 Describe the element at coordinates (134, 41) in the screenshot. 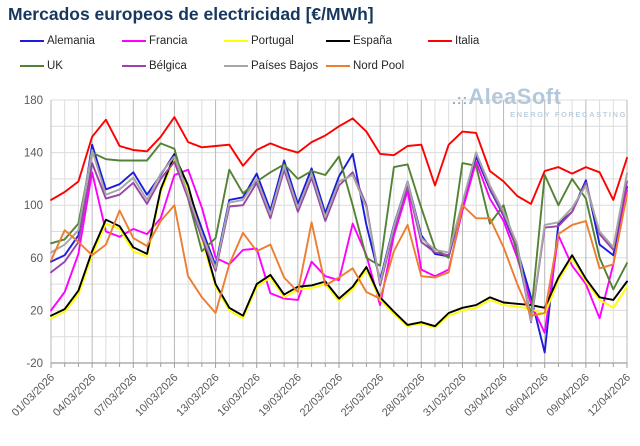

I see `legend-swatch-francia` at that location.